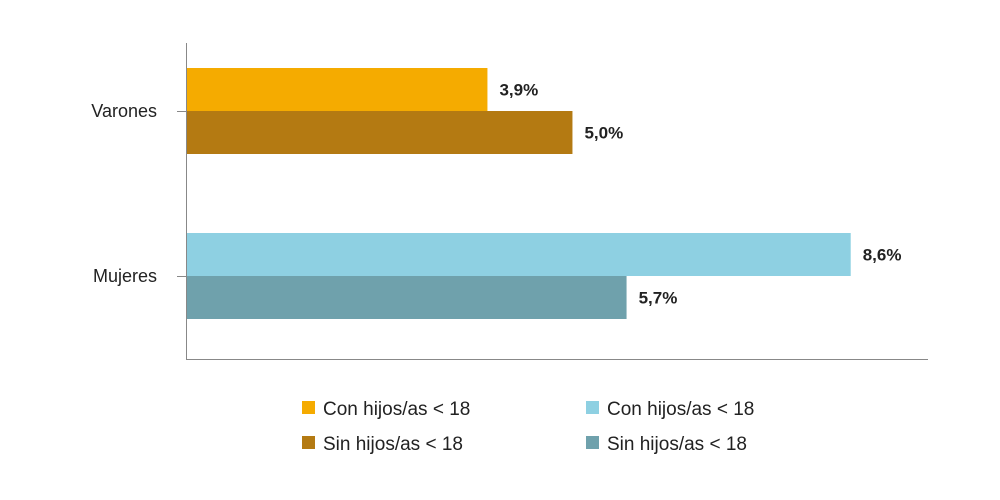 Image resolution: width=1000 pixels, height=500 pixels. I want to click on legend-label-2: Con hijos/as < 18, so click(680, 409).